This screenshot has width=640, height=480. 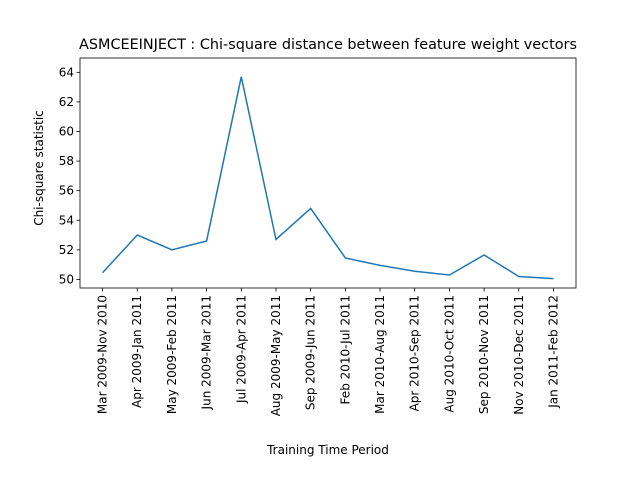 I want to click on x-tick-label: Apr 2009-Jan 2011, so click(x=137, y=351).